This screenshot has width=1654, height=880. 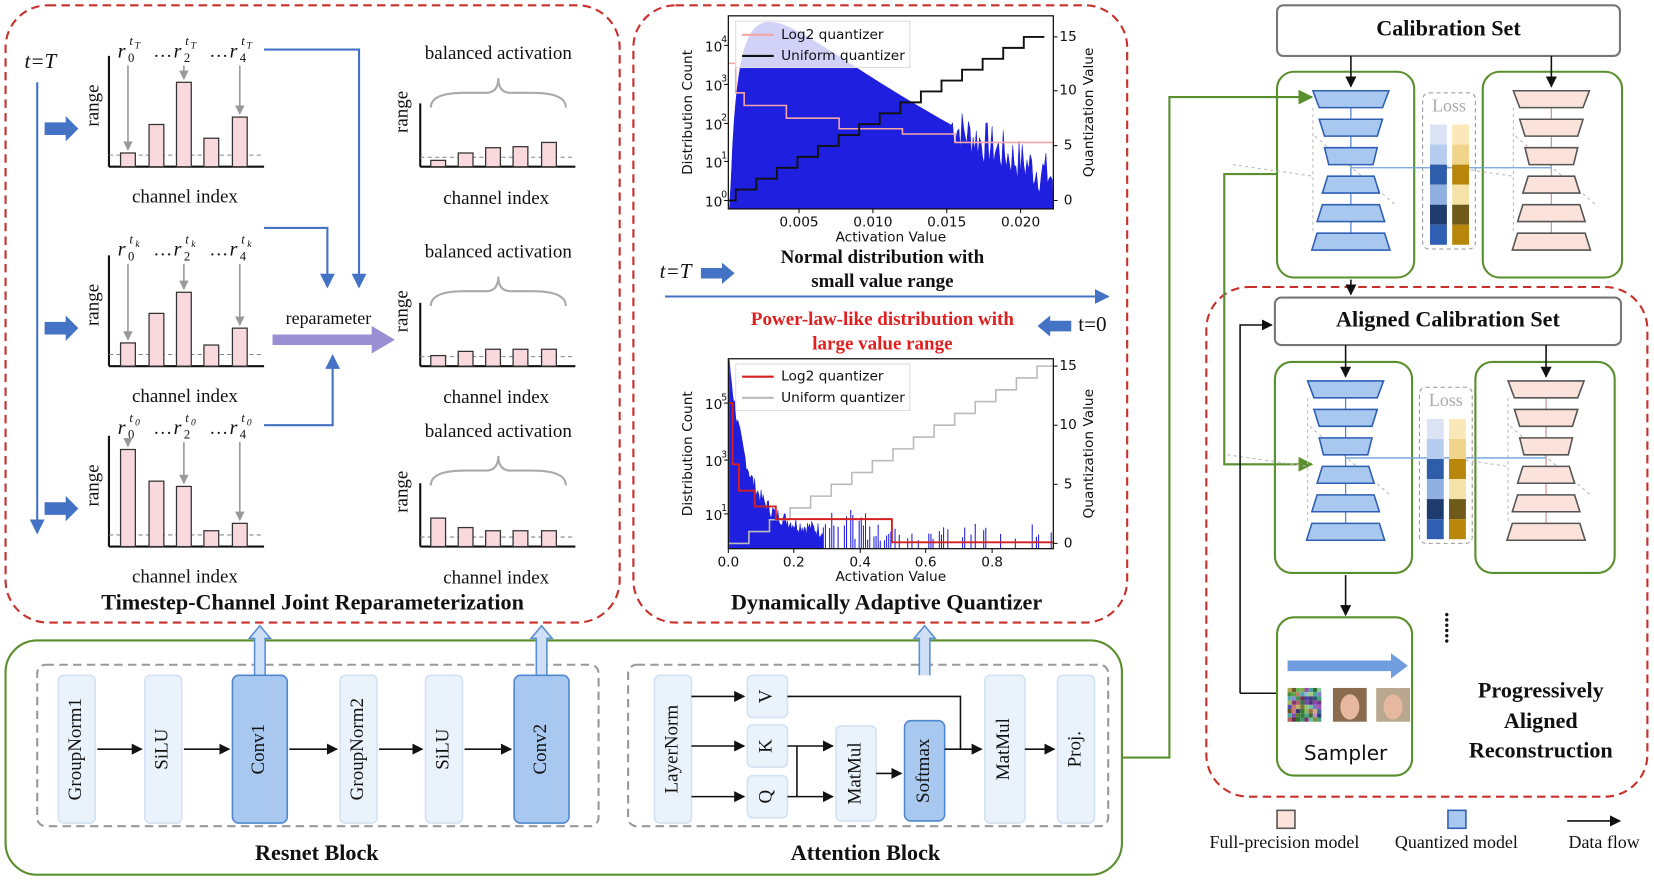 I want to click on label-sup: t, so click(x=243, y=418).